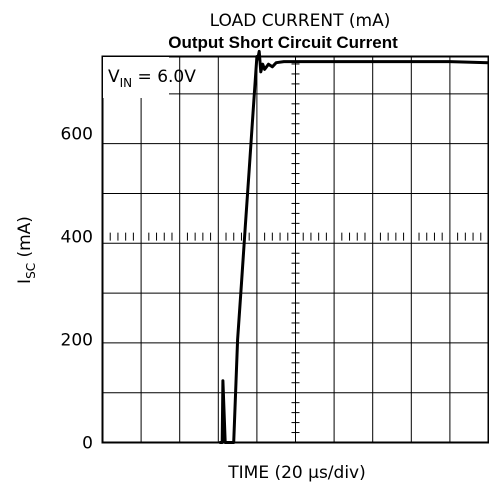 The width and height of the screenshot is (489, 489). Describe the element at coordinates (87, 444) in the screenshot. I see `y-tick-label: 0` at that location.